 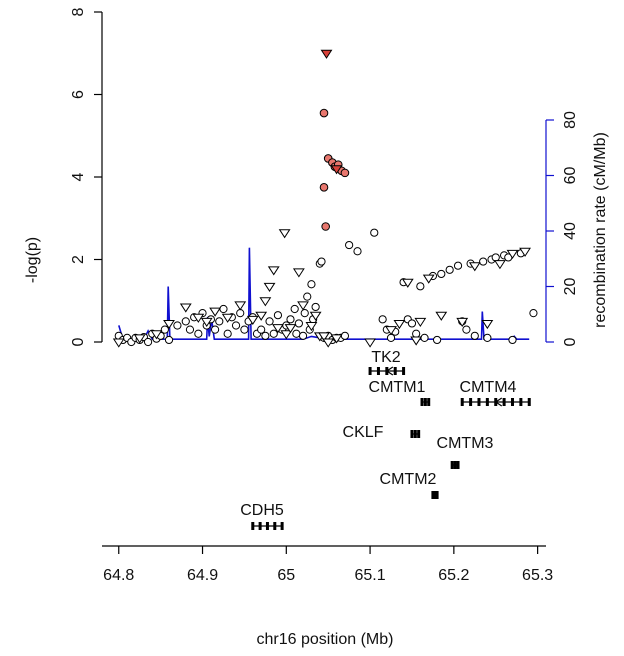 I want to click on x-tick-label: 64.8, so click(x=118, y=575).